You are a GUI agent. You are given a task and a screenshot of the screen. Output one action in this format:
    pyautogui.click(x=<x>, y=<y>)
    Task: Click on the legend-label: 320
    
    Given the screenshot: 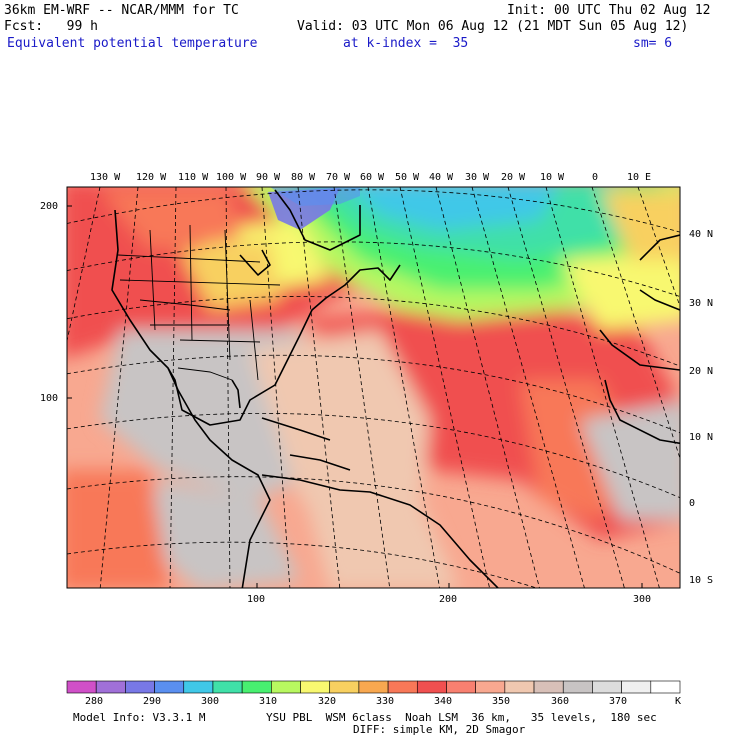 What is the action you would take?
    pyautogui.click(x=327, y=701)
    